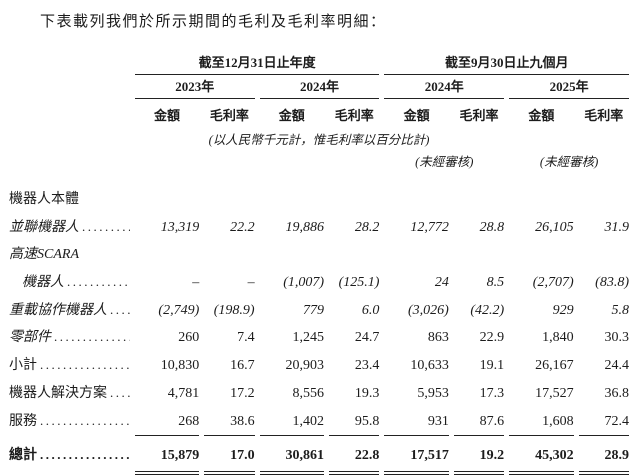  I want to click on cell-value: 19.3, so click(367, 394).